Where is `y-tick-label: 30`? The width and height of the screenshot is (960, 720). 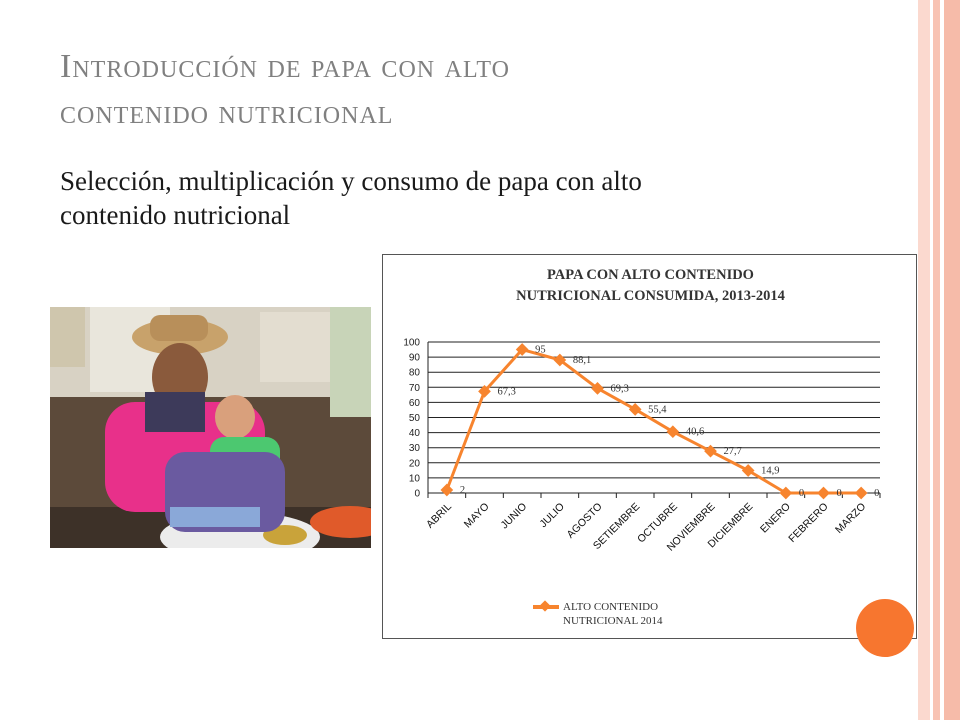
y-tick-label: 30 is located at coordinates (415, 448).